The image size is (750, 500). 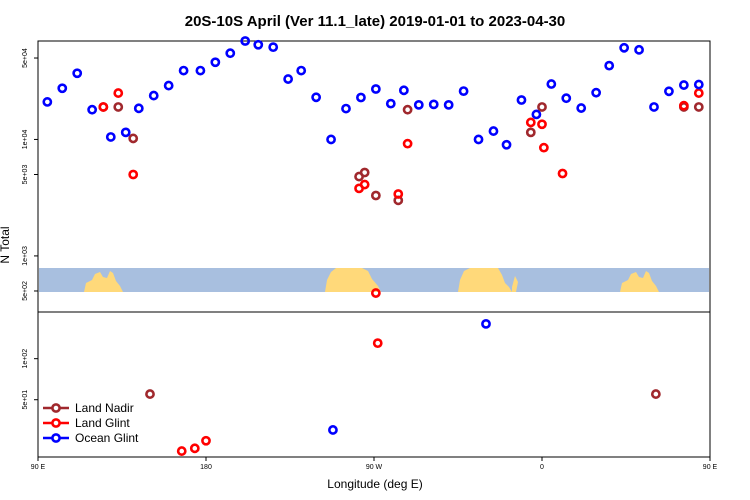 I want to click on legend-item-land-glint: Land Glint, so click(x=86, y=423).